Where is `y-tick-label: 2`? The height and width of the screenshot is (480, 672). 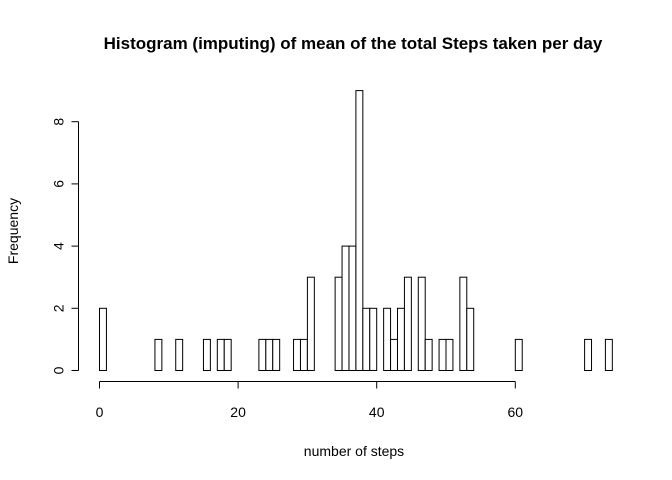
y-tick-label: 2 is located at coordinates (59, 308).